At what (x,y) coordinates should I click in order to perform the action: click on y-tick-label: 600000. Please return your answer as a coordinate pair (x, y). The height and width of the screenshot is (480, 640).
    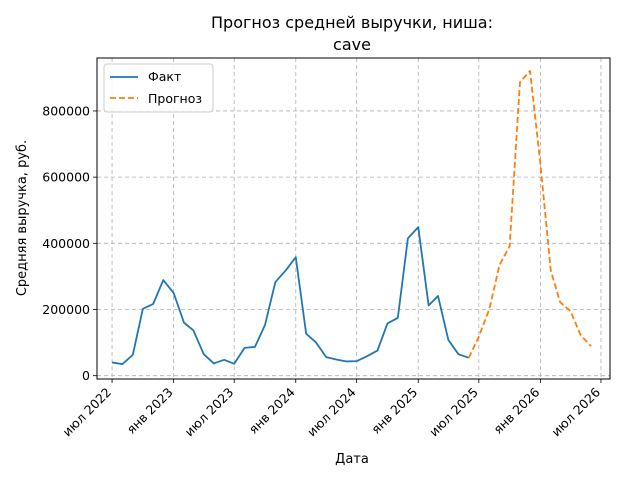
    Looking at the image, I should click on (66, 177).